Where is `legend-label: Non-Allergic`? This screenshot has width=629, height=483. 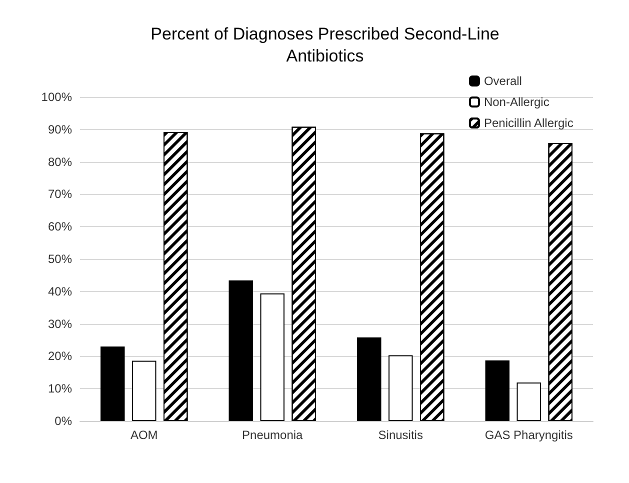
legend-label: Non-Allergic is located at coordinates (517, 102).